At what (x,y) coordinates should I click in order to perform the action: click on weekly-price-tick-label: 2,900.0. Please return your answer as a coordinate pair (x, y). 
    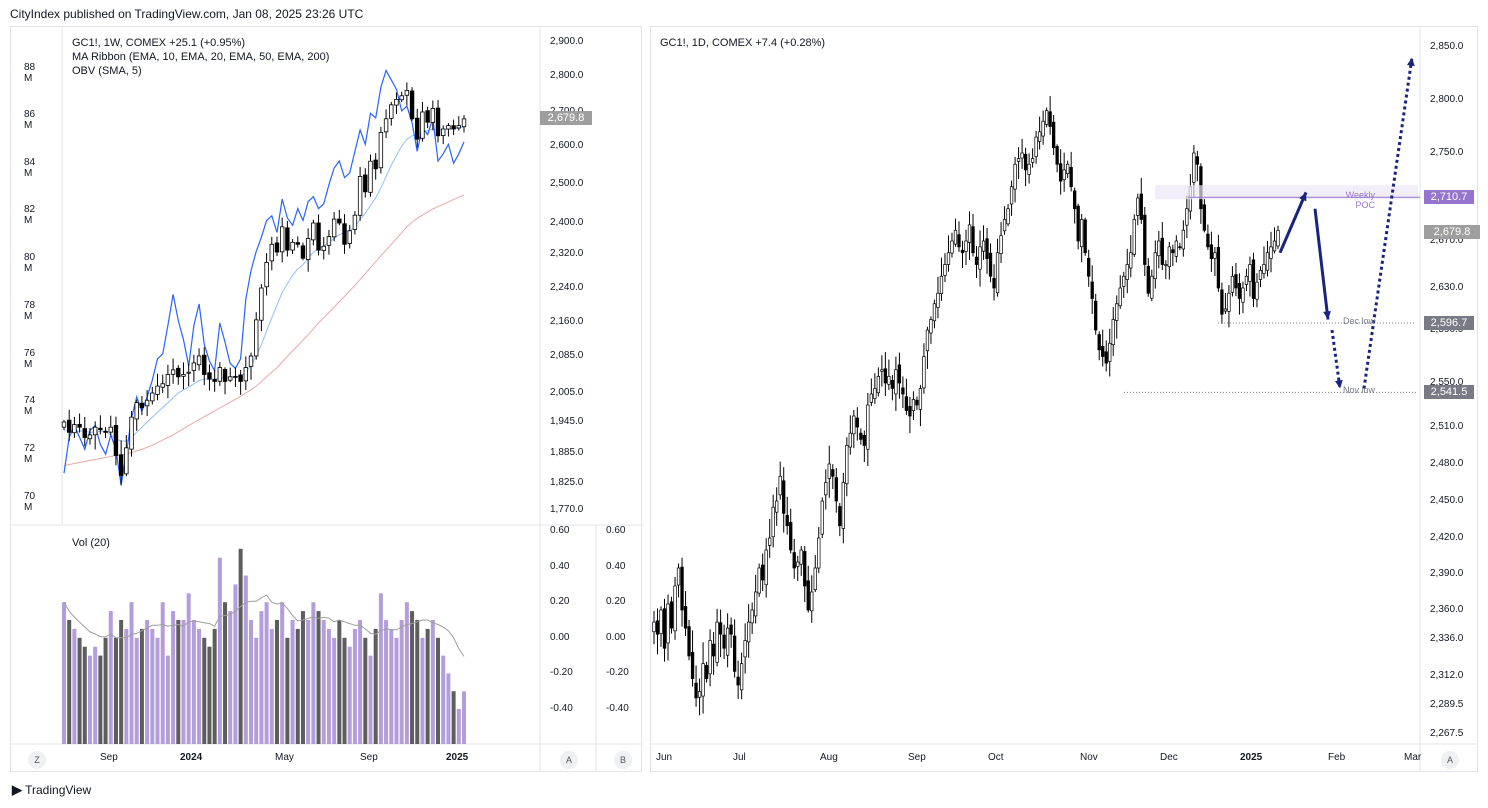
    Looking at the image, I should click on (567, 41).